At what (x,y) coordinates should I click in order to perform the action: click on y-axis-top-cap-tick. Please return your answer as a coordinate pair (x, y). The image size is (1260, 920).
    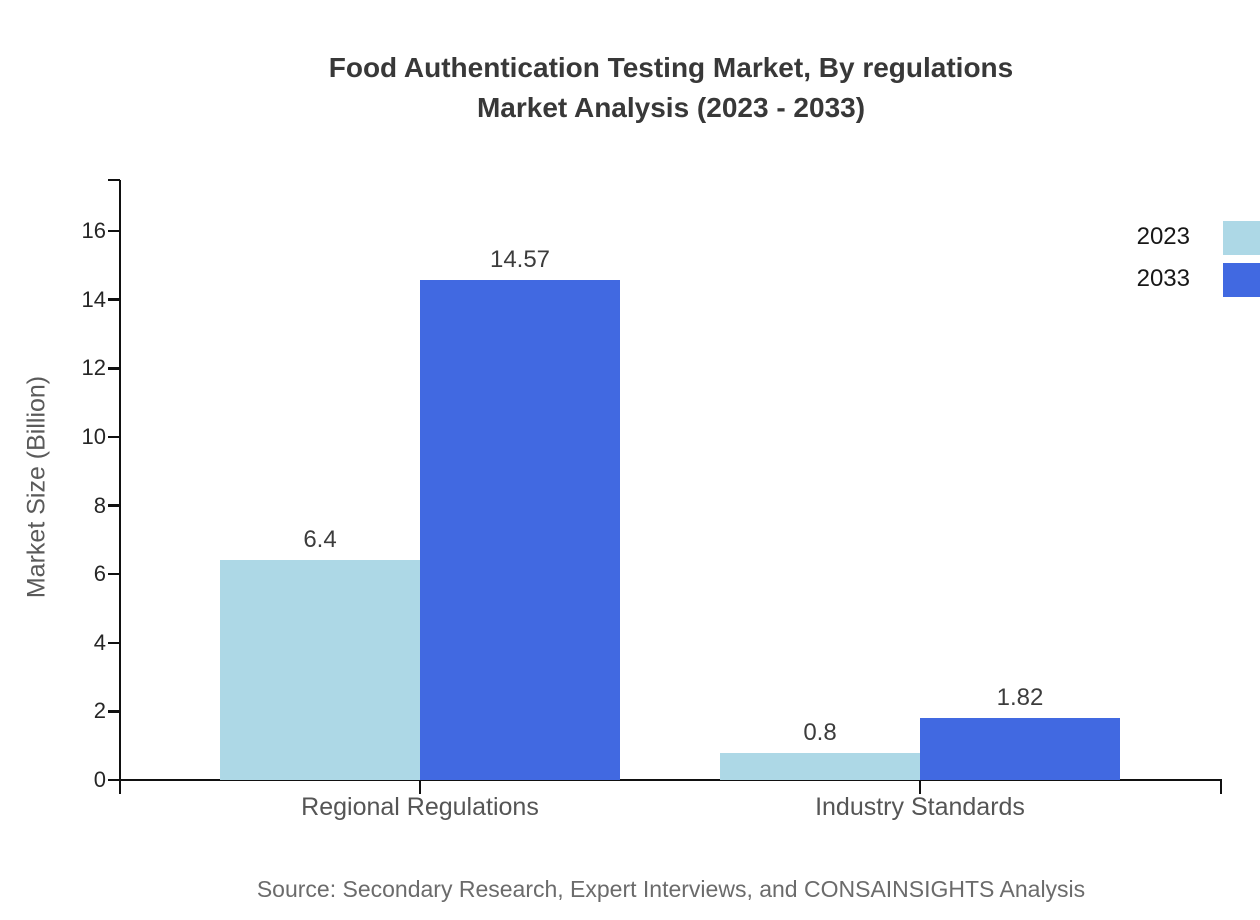
    Looking at the image, I should click on (114, 180).